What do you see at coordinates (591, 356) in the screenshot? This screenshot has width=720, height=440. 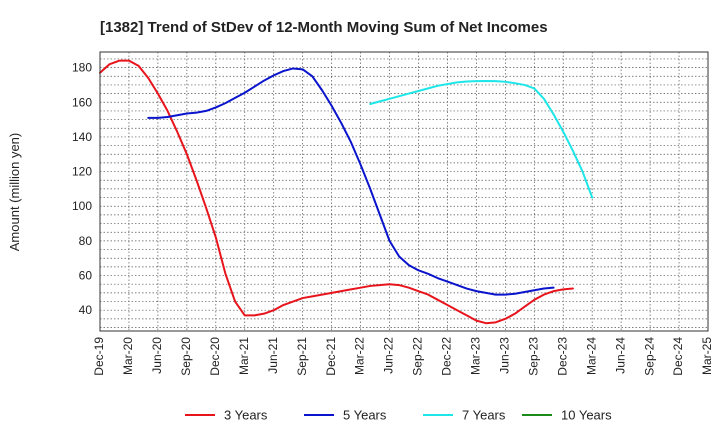 I see `x-tick-label: Mar-24` at bounding box center [591, 356].